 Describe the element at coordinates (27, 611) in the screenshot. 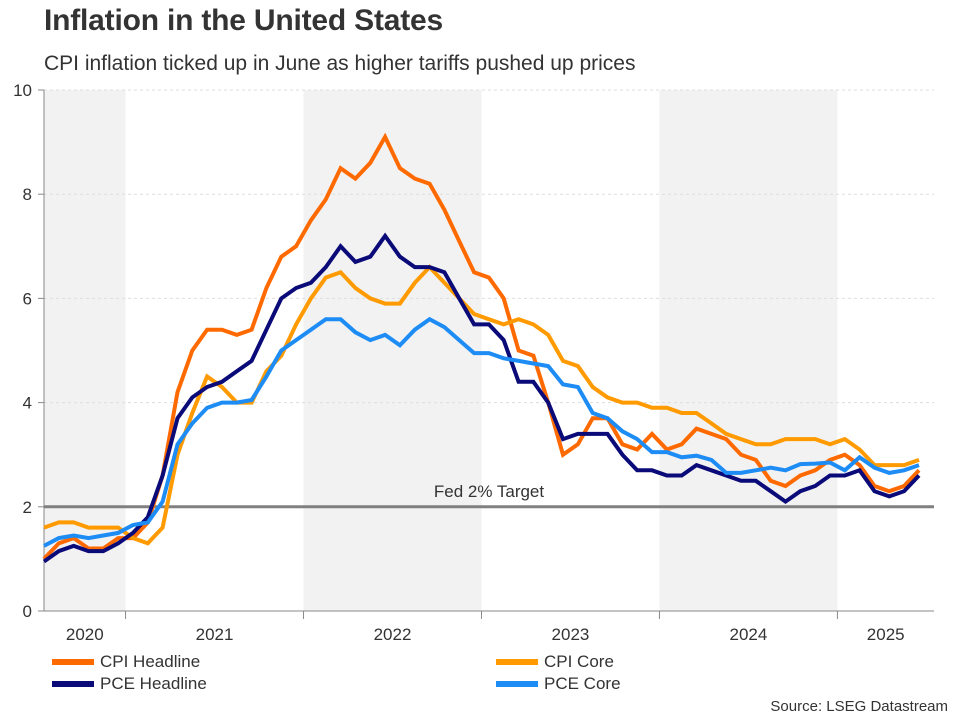

I see `y-tick-label: 0` at that location.